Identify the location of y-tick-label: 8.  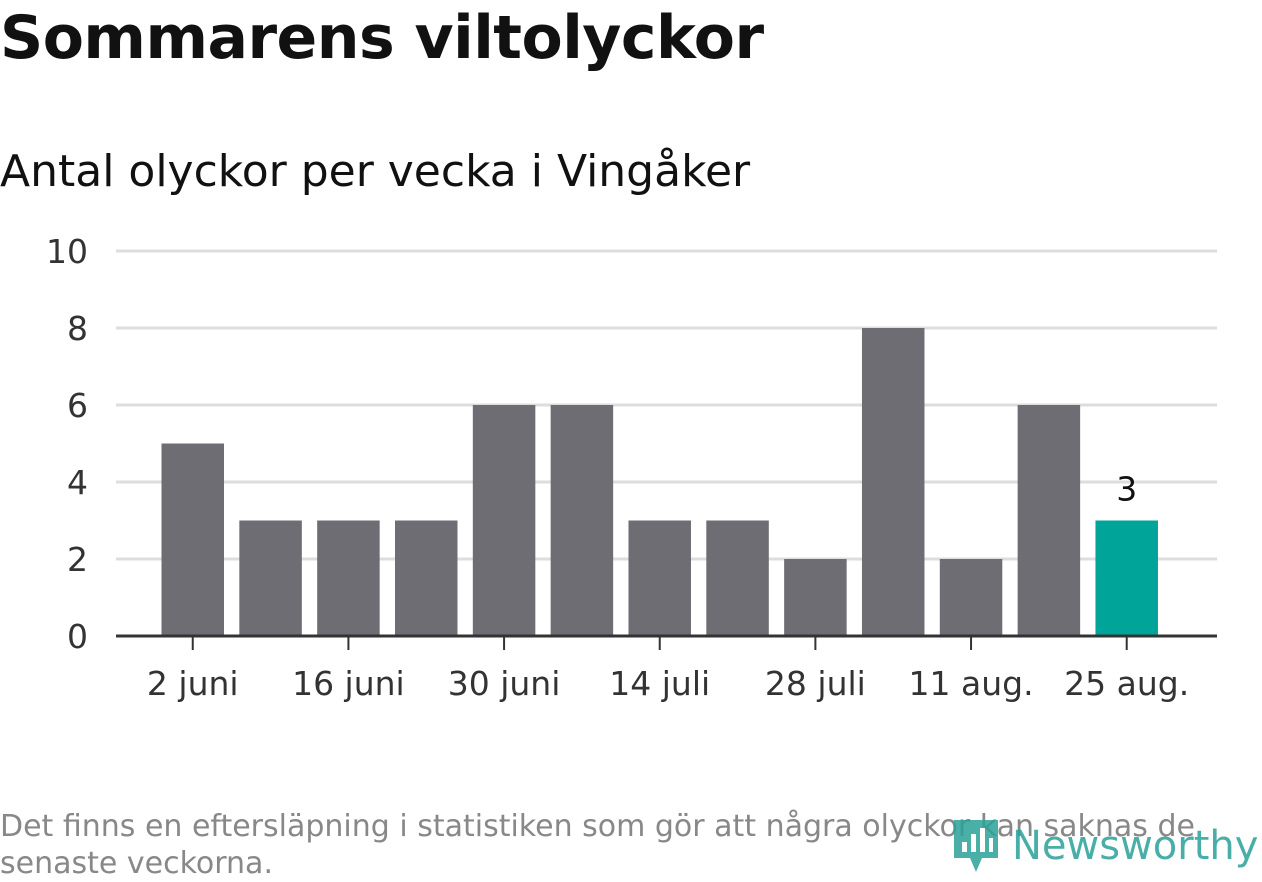
(77, 328).